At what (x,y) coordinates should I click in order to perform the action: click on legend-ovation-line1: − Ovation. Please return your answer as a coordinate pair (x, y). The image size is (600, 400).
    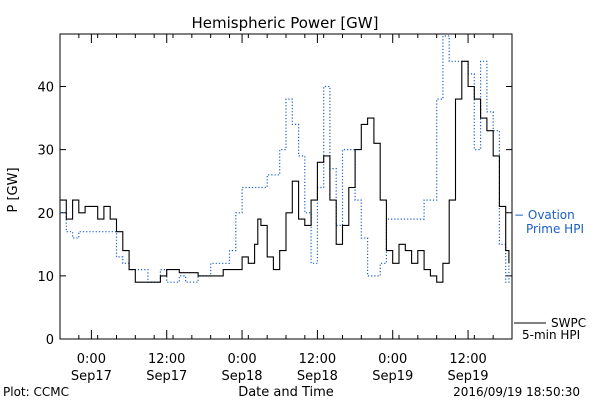
    Looking at the image, I should click on (544, 215).